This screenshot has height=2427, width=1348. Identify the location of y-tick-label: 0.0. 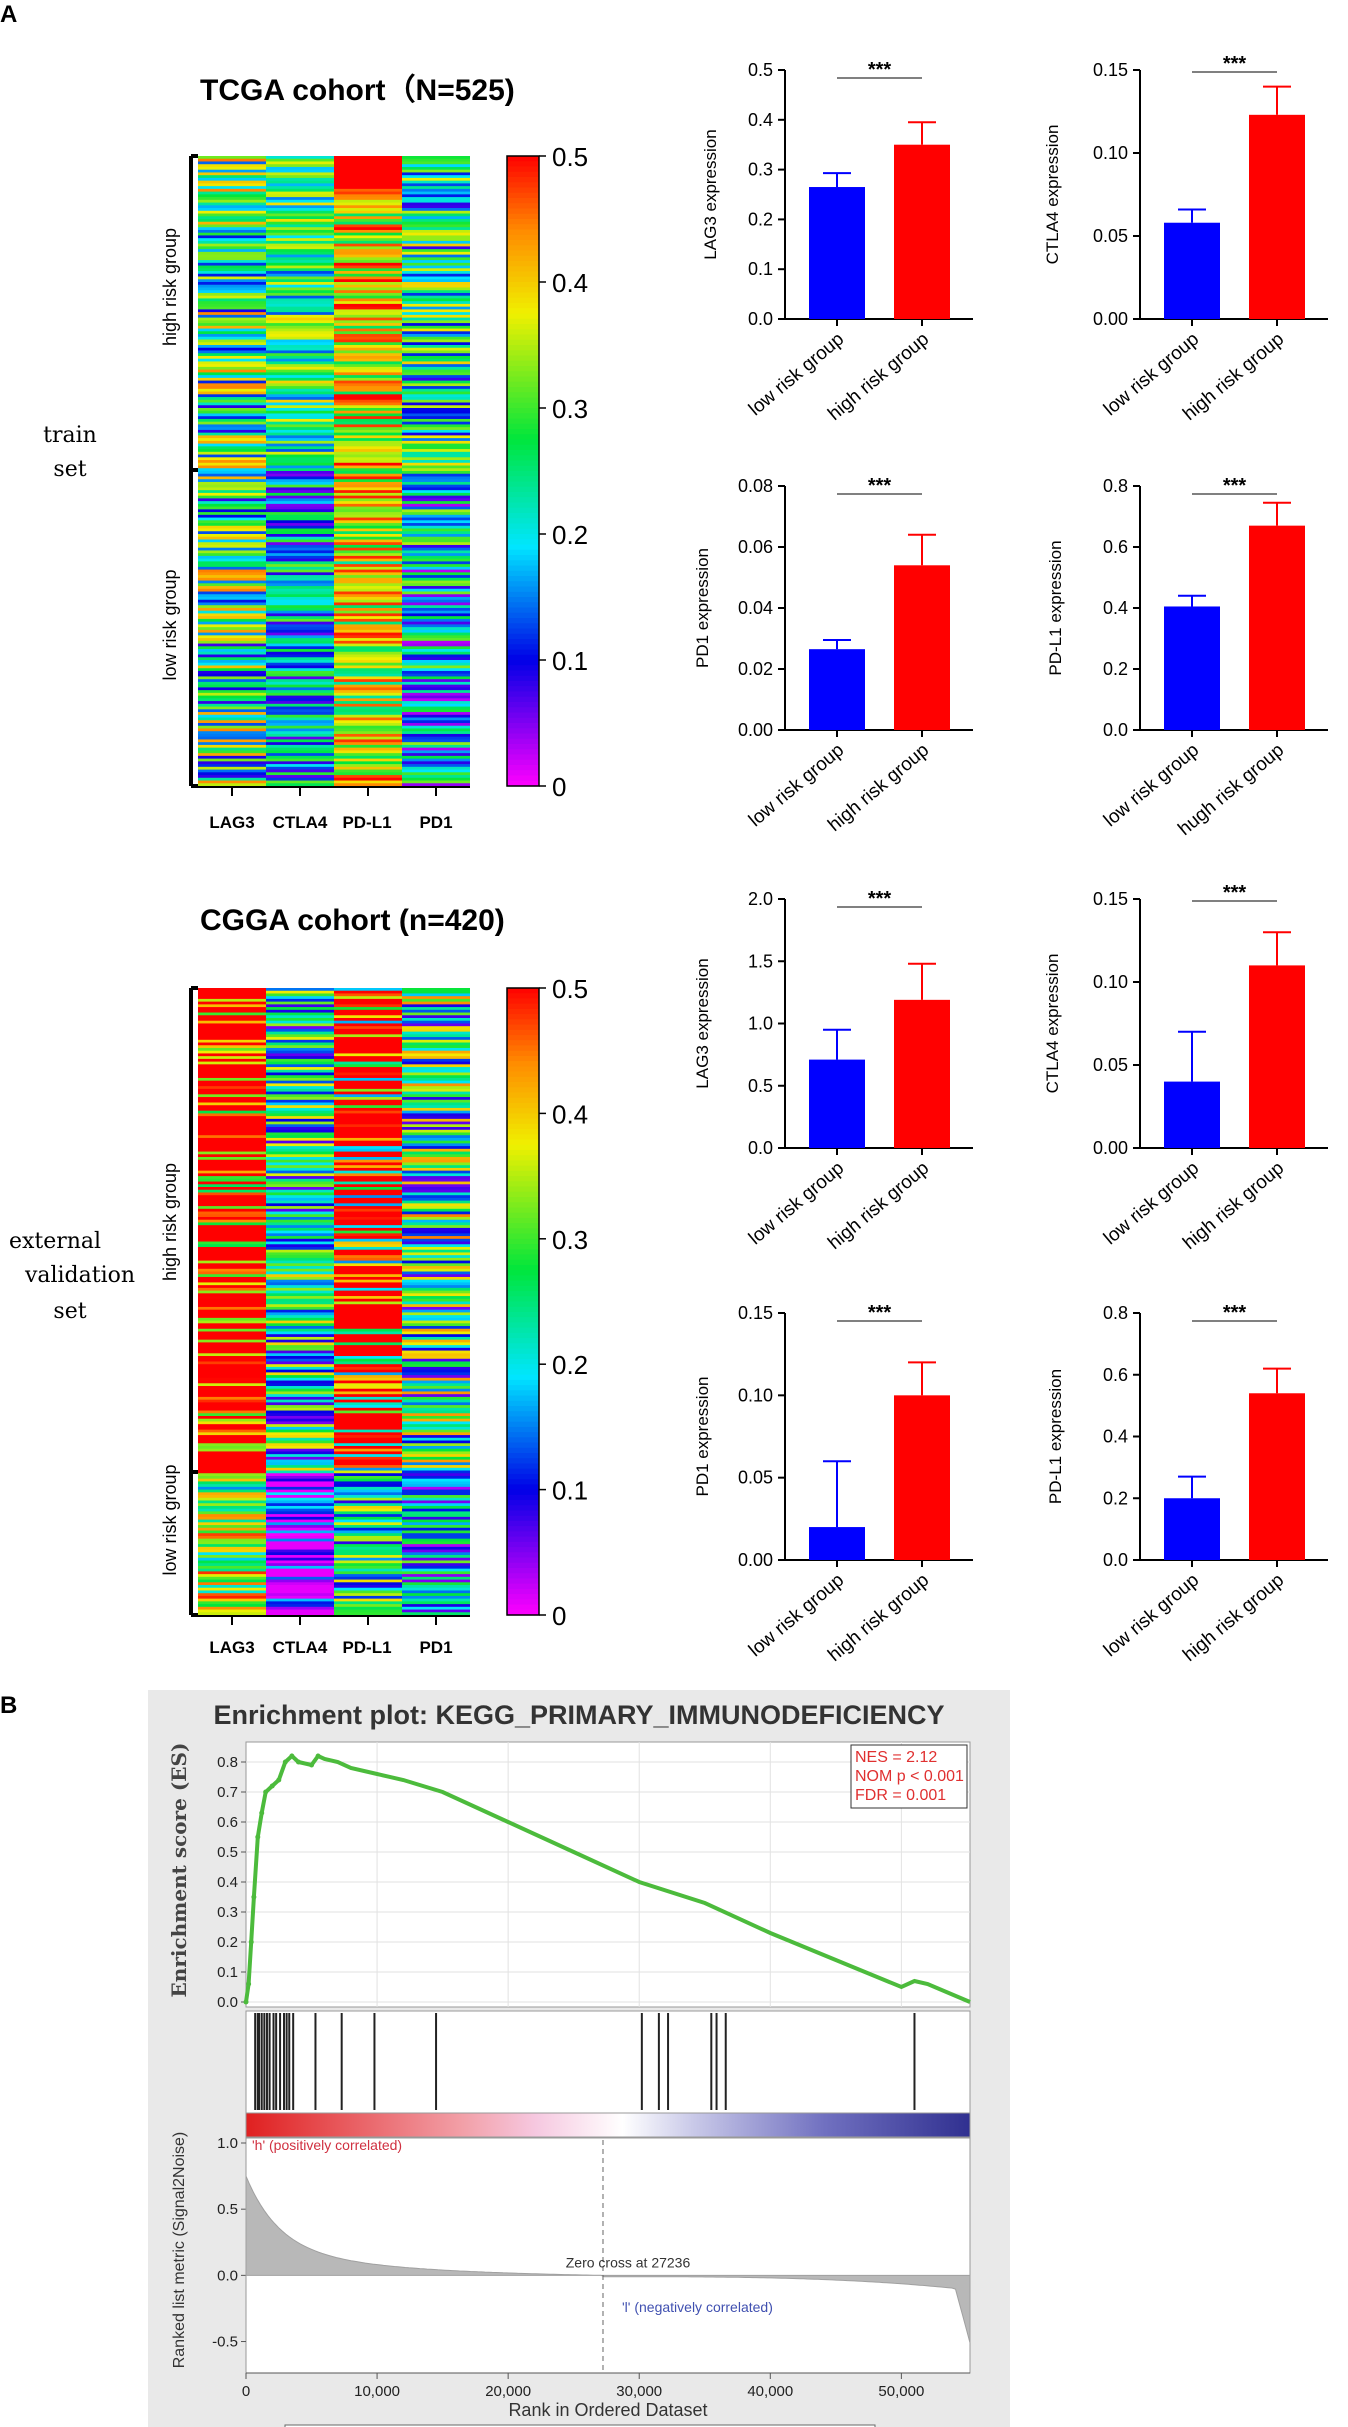
(1115, 1560).